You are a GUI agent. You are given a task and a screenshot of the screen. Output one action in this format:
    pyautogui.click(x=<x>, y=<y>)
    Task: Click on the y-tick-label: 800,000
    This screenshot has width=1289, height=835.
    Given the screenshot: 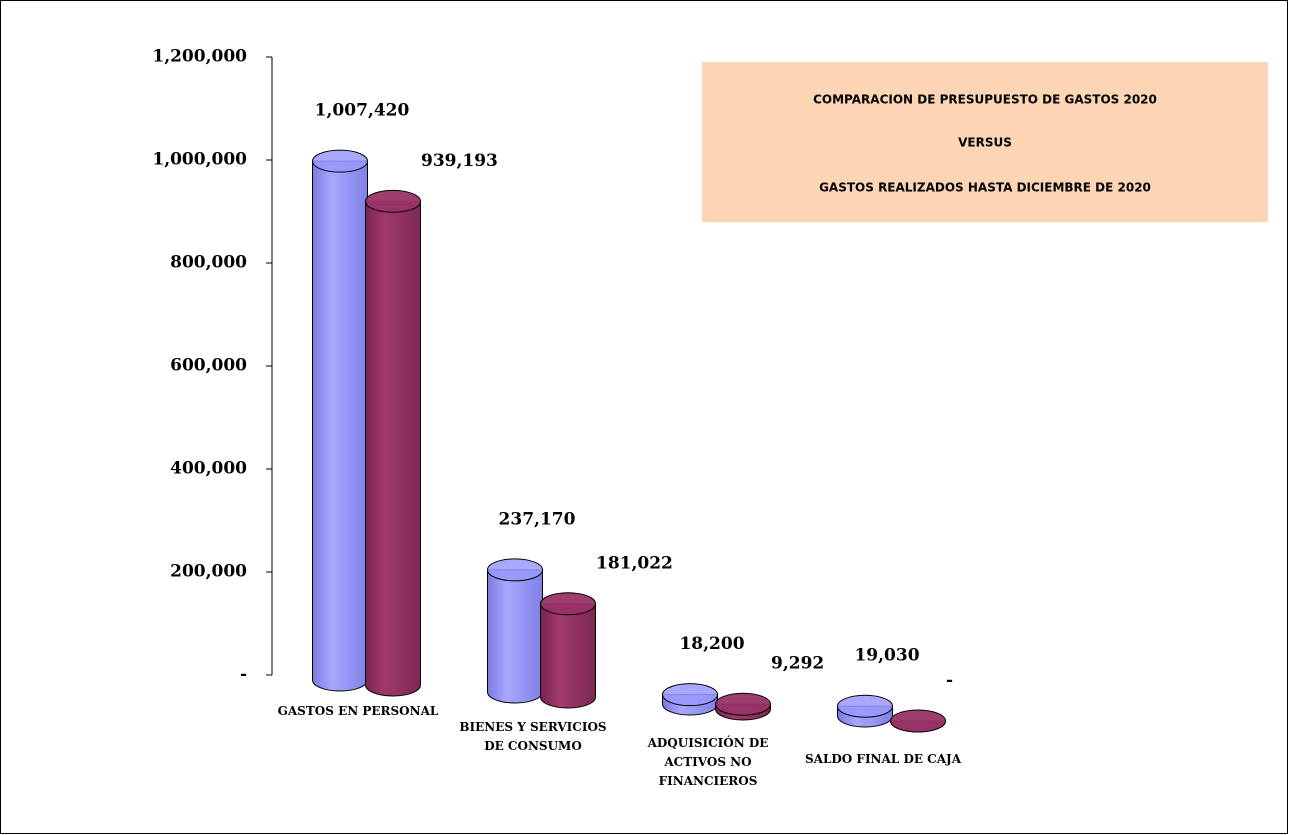 What is the action you would take?
    pyautogui.click(x=208, y=263)
    